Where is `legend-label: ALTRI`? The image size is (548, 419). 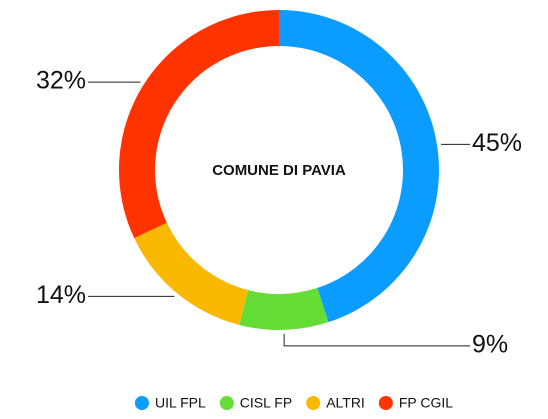 legend-label: ALTRI is located at coordinates (345, 403).